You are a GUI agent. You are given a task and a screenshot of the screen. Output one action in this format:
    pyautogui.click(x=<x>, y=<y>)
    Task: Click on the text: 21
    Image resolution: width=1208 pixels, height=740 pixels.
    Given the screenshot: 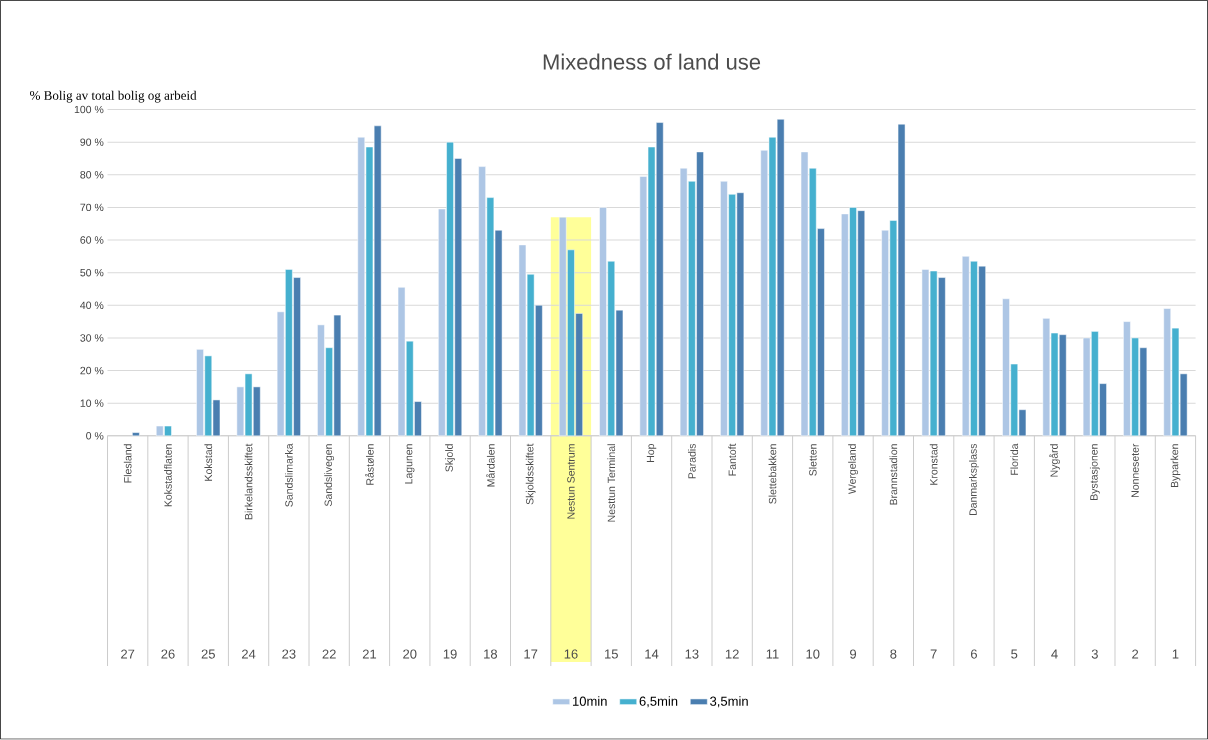 What is the action you would take?
    pyautogui.click(x=369, y=654)
    